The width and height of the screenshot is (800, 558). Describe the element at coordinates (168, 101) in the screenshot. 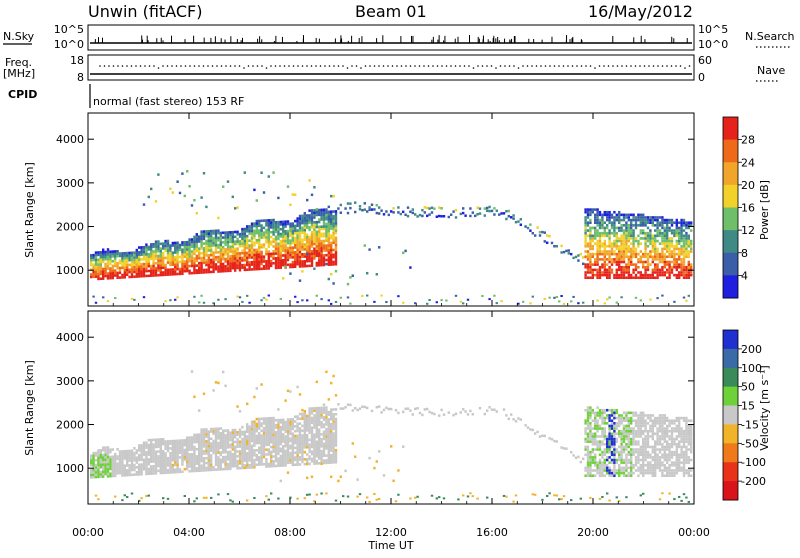

I see `cpid-value: normal (fast stereo) 153 RF` at that location.